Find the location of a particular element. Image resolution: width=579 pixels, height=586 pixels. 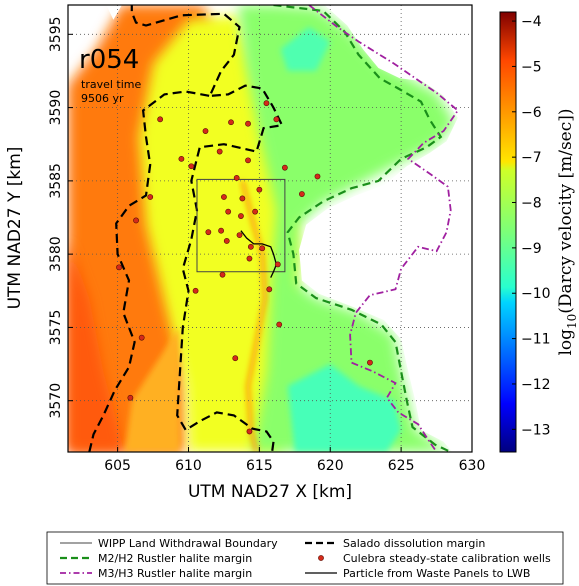

y-axis-ticks: 3570 3575 3580 3585 3590 3595 is located at coordinates (60, 217).